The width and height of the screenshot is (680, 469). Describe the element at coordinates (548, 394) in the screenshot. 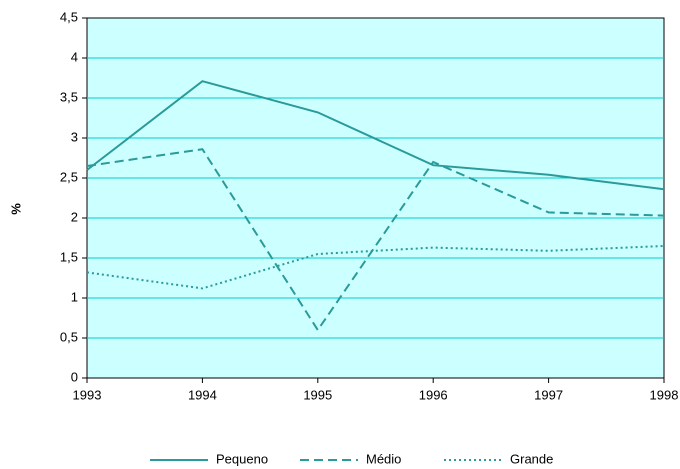

I see `x-tick-label: 1997` at that location.